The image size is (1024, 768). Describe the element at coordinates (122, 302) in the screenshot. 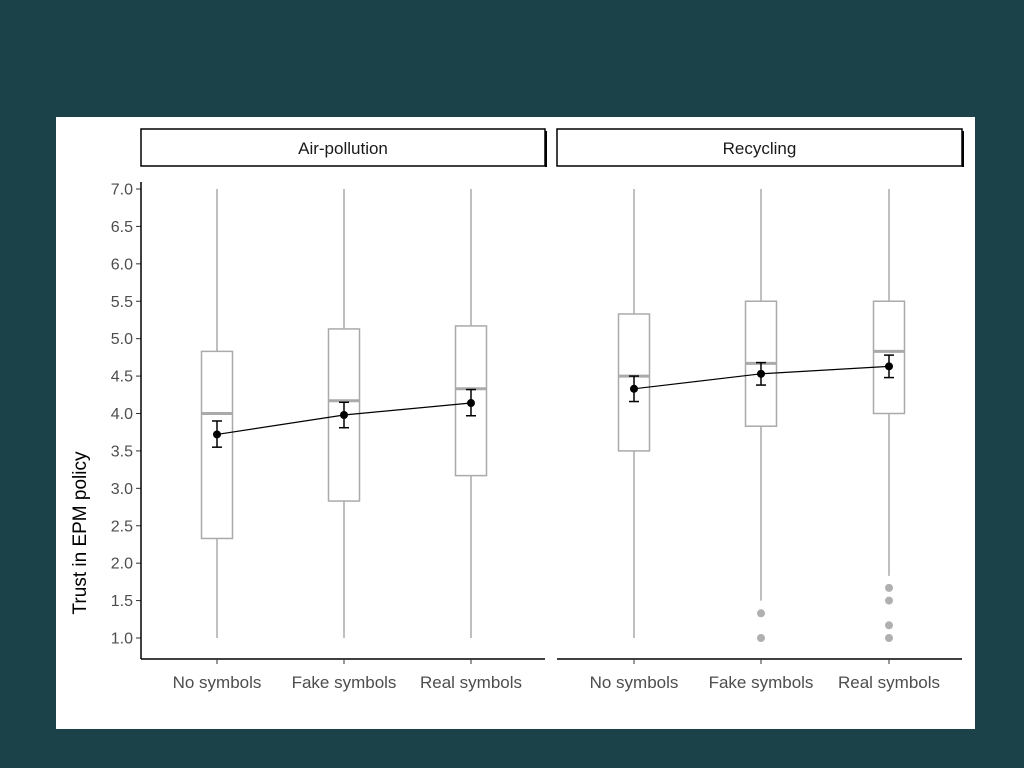

I see `y-tick-label: 5.5` at that location.